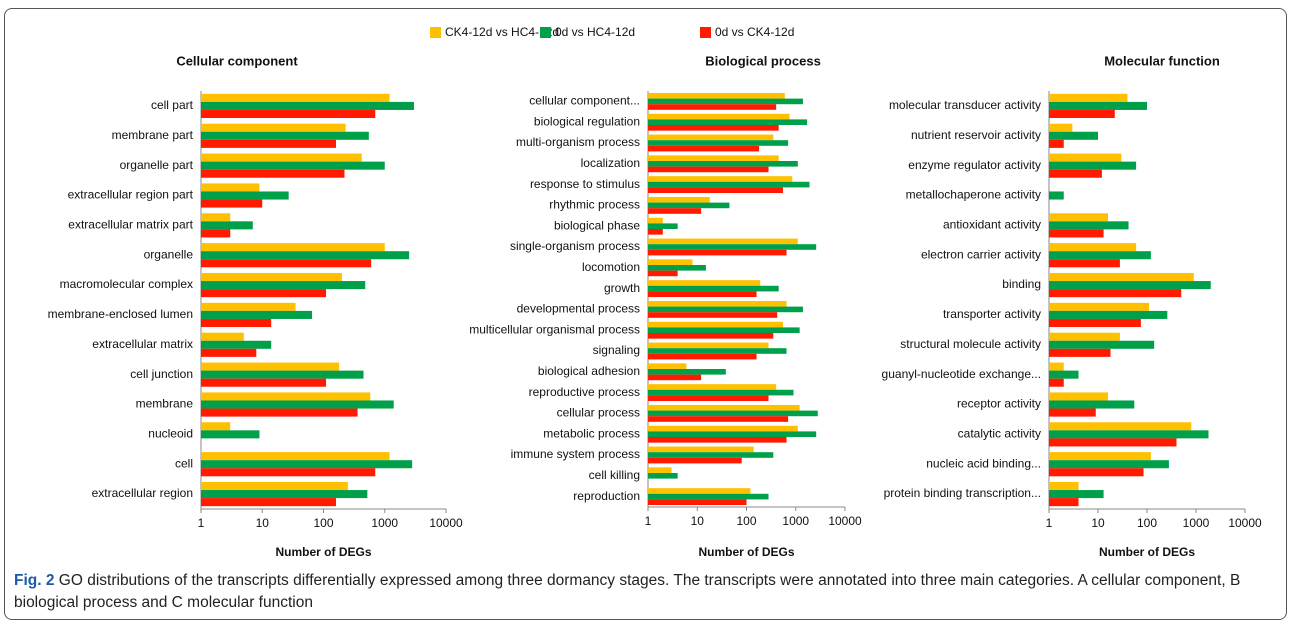 The image size is (1293, 630). I want to click on y-tick-label: biological adhesion, so click(589, 371).